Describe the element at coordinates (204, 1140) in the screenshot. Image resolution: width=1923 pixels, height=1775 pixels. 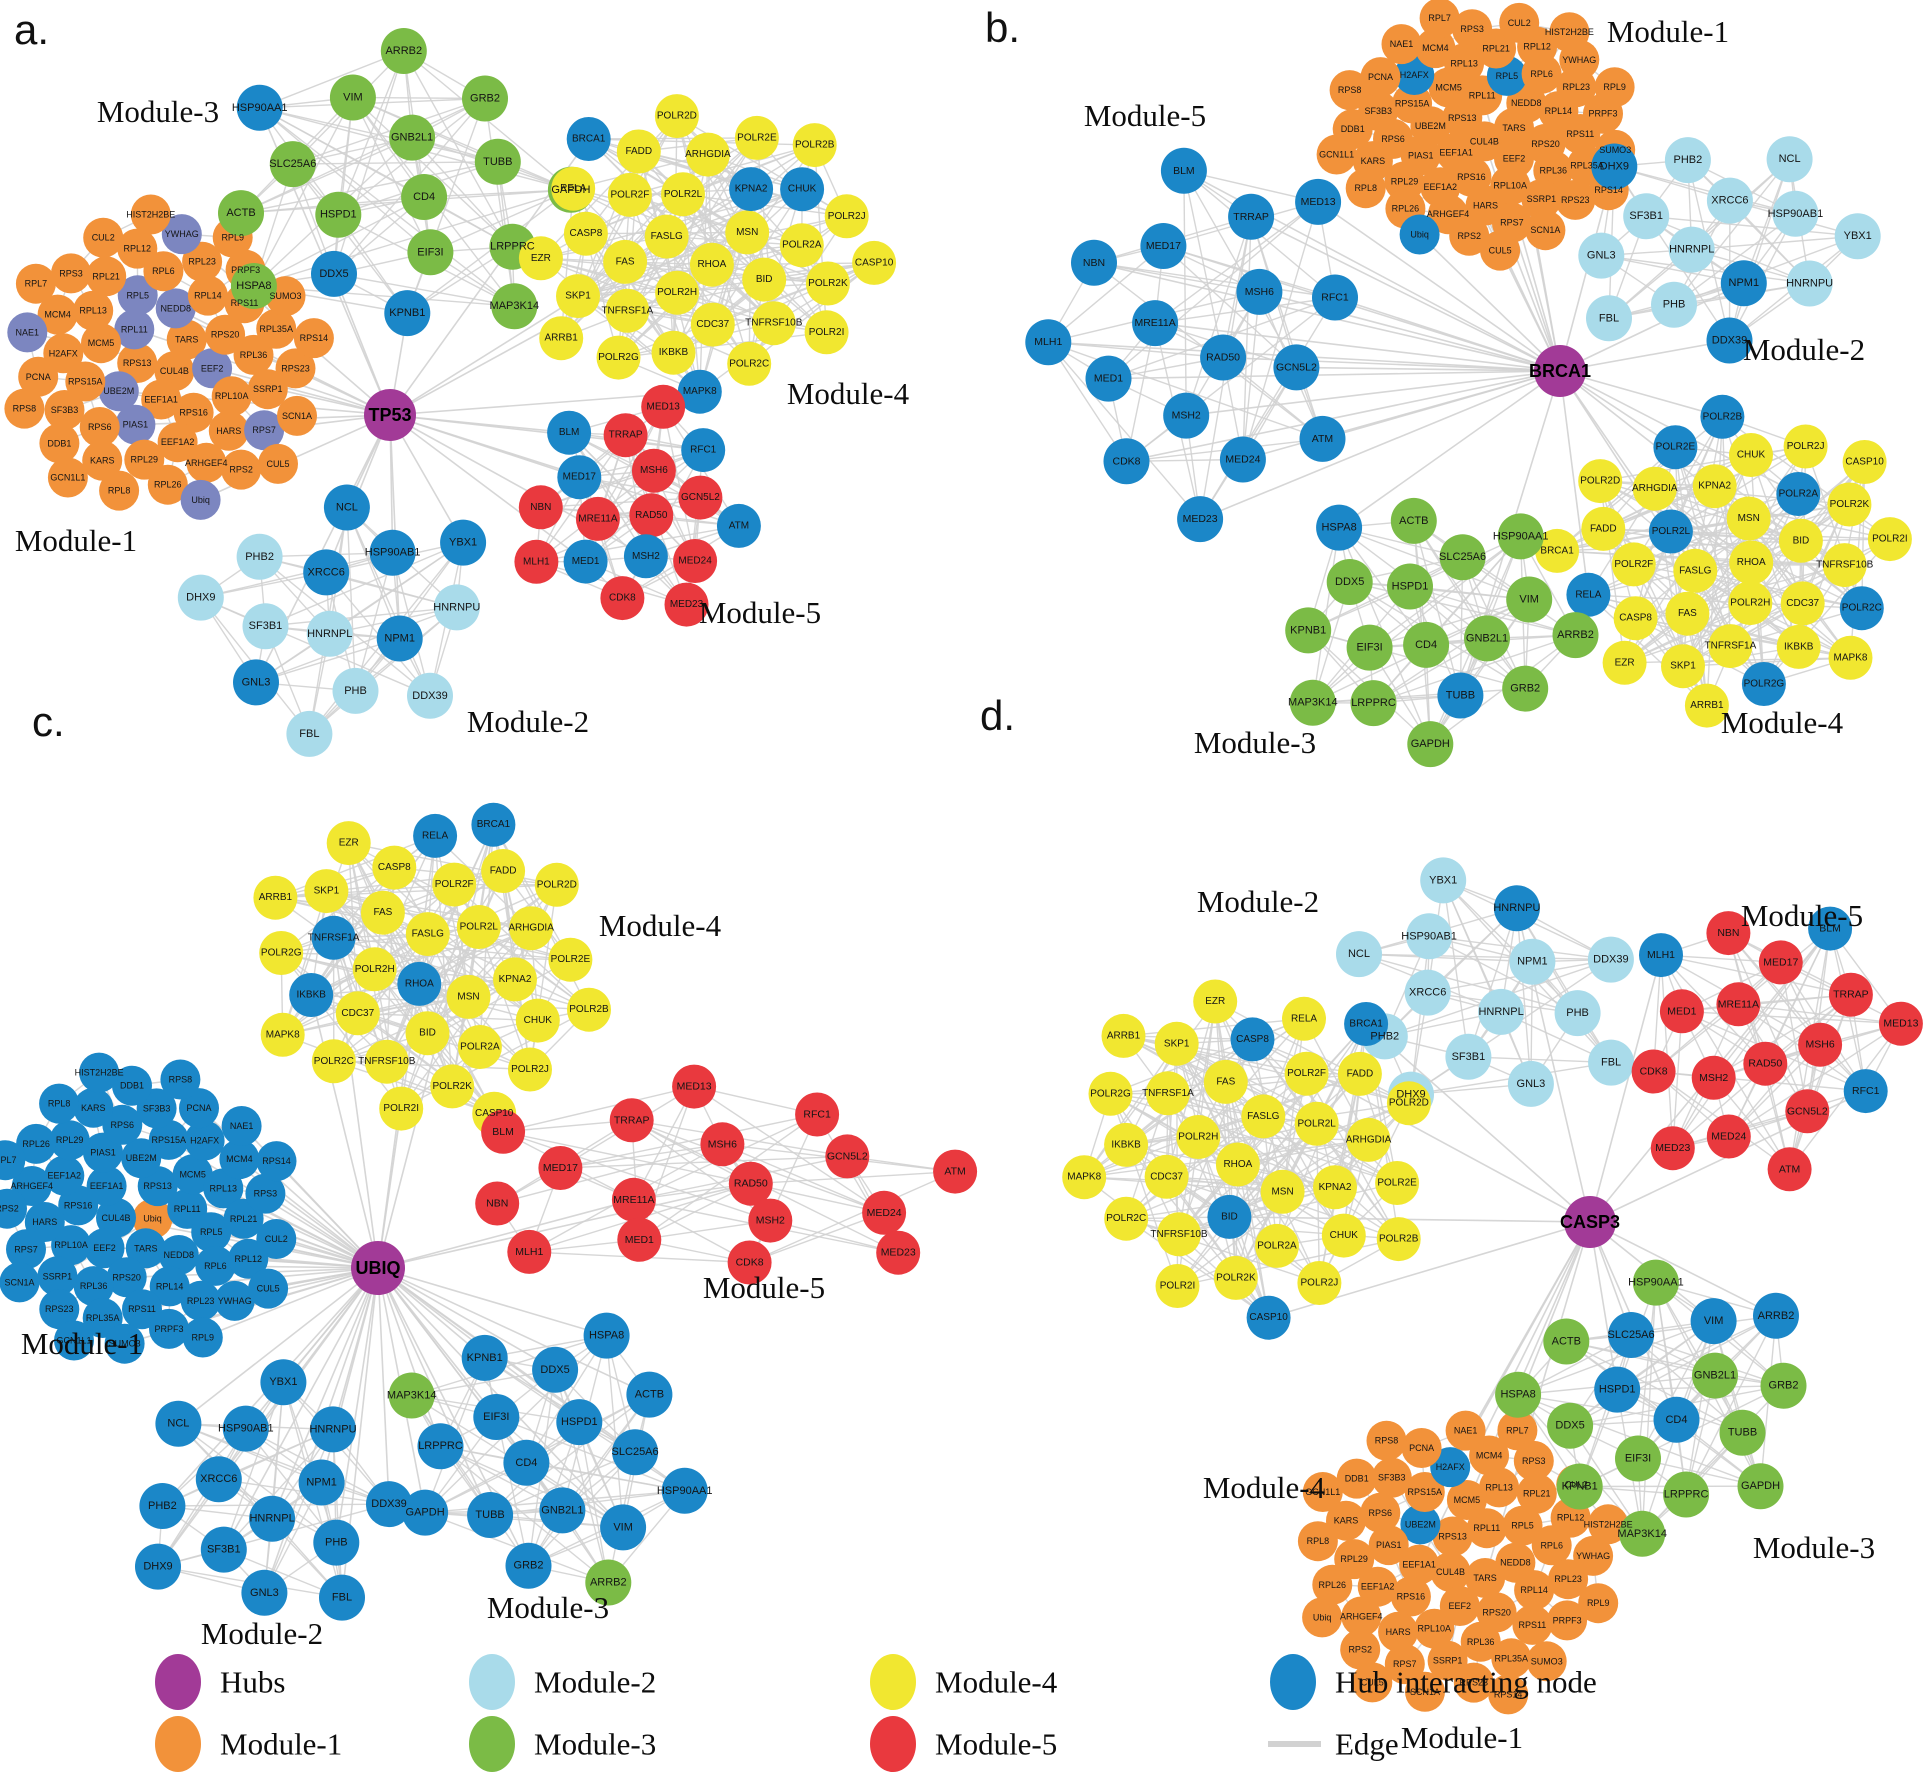
I see `node-H2AFX` at that location.